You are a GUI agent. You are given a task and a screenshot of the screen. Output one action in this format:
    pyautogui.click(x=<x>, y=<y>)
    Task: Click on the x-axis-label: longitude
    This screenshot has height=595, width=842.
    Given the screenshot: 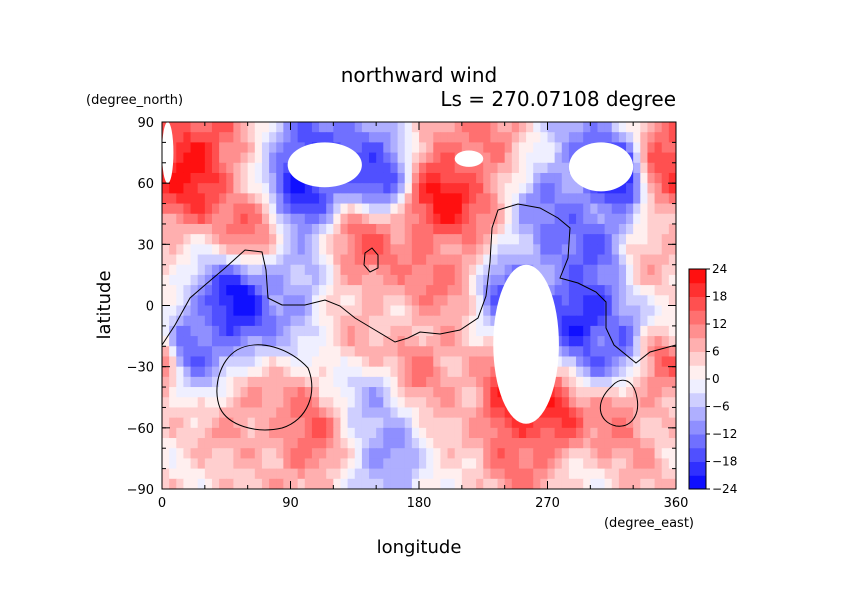 What is the action you would take?
    pyautogui.click(x=419, y=547)
    